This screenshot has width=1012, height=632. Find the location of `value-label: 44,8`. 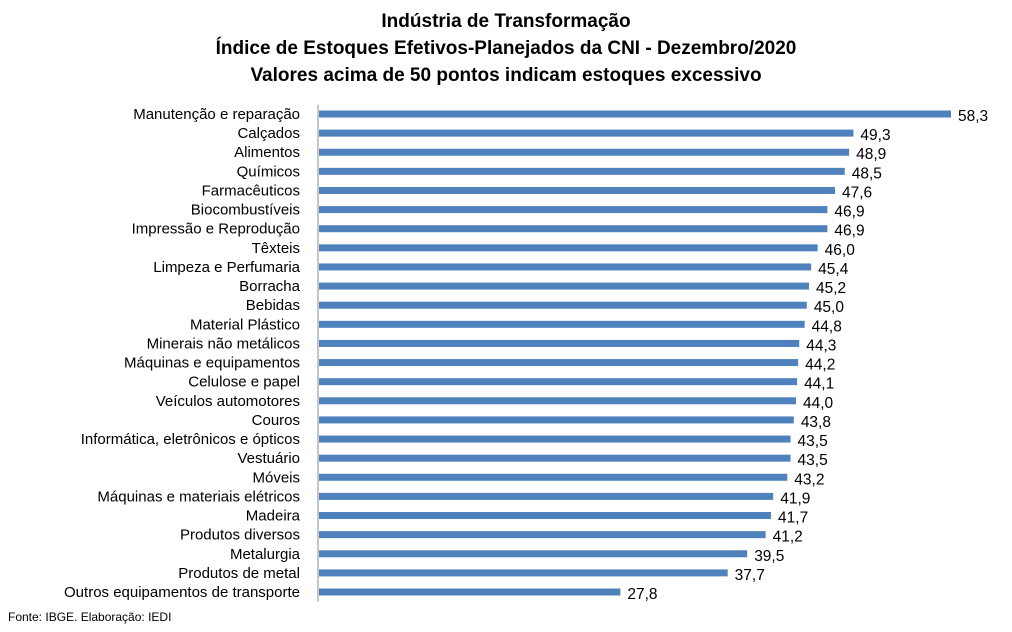

value-label: 44,8 is located at coordinates (827, 326).